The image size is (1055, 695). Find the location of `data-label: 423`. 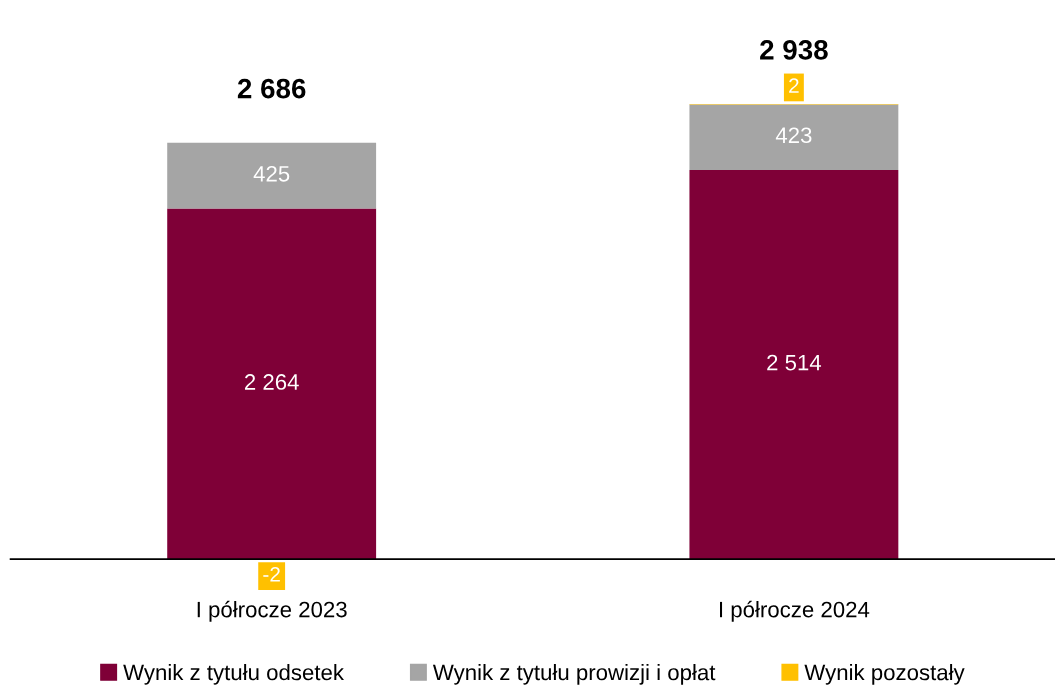

data-label: 423 is located at coordinates (793, 135).